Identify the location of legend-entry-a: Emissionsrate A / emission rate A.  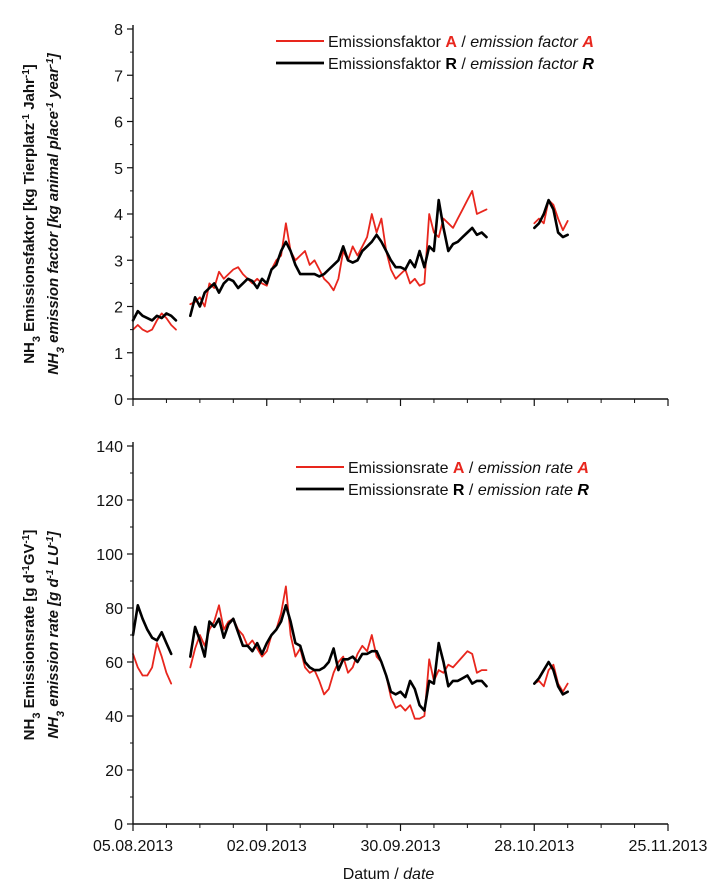
(468, 468).